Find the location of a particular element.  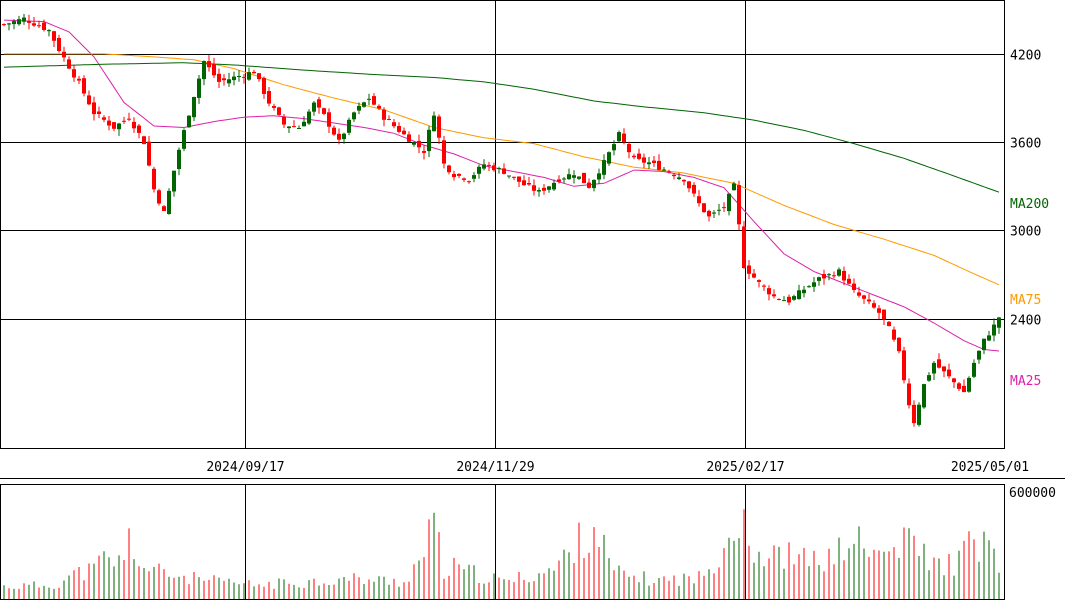

price-tick-label: 2400 is located at coordinates (1025, 321).